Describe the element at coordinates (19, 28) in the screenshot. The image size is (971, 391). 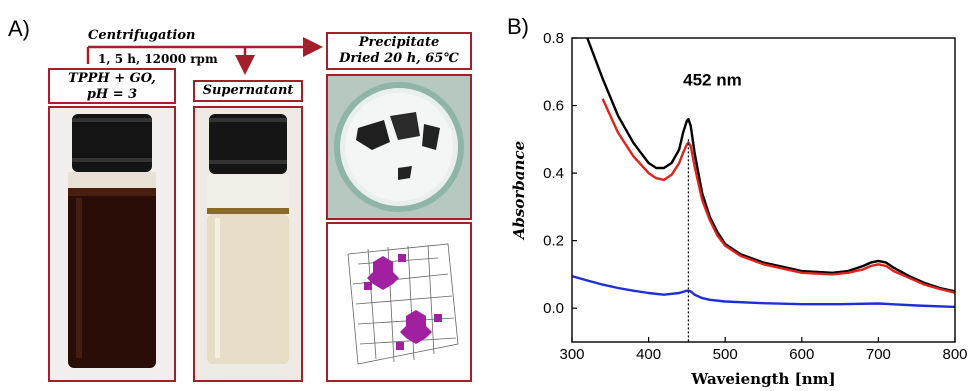
I see `panel-a-letter: A)` at that location.